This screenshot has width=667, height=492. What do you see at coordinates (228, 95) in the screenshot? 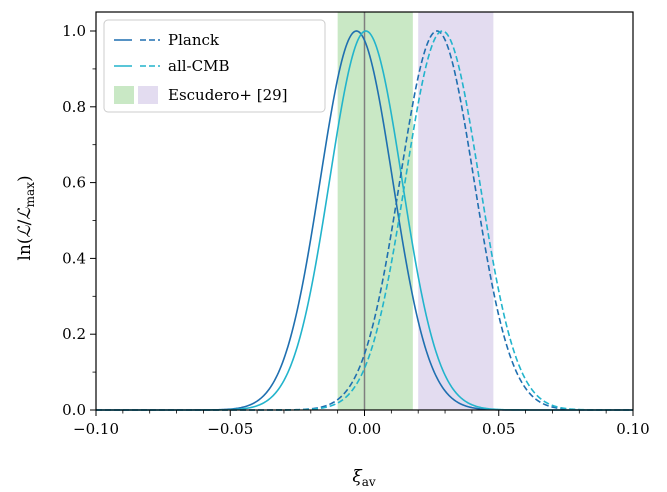
I see `legend-label: Escudero+ [29]` at bounding box center [228, 95].